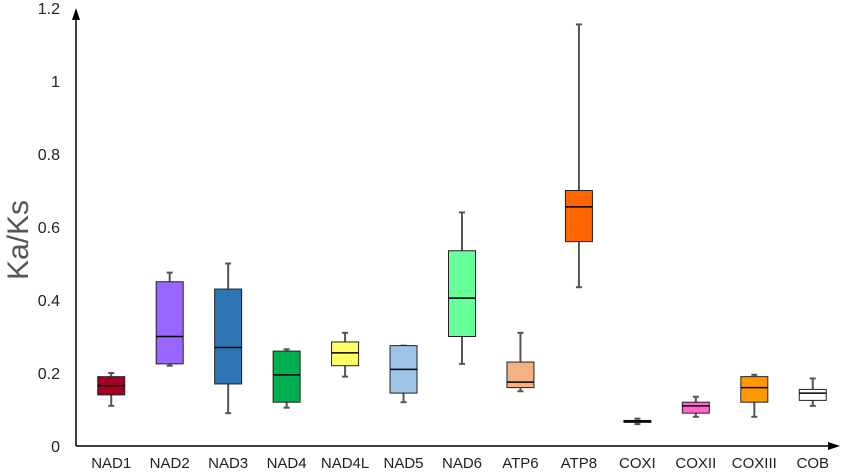 The image size is (850, 472). I want to click on x-tick-label: NAD6, so click(462, 463).